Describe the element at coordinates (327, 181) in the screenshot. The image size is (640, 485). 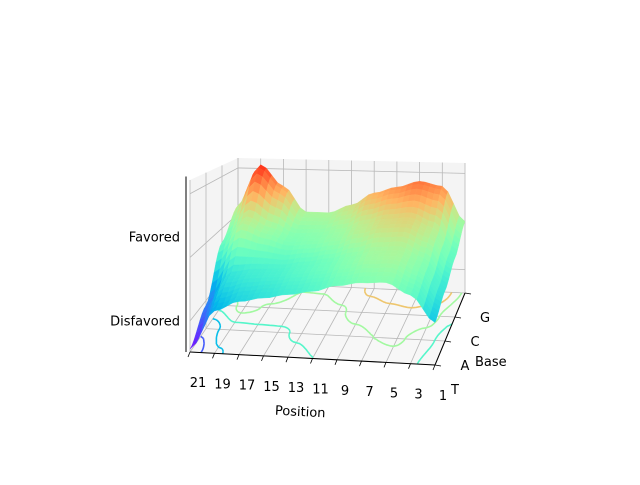
I see `grid-line-z` at that location.